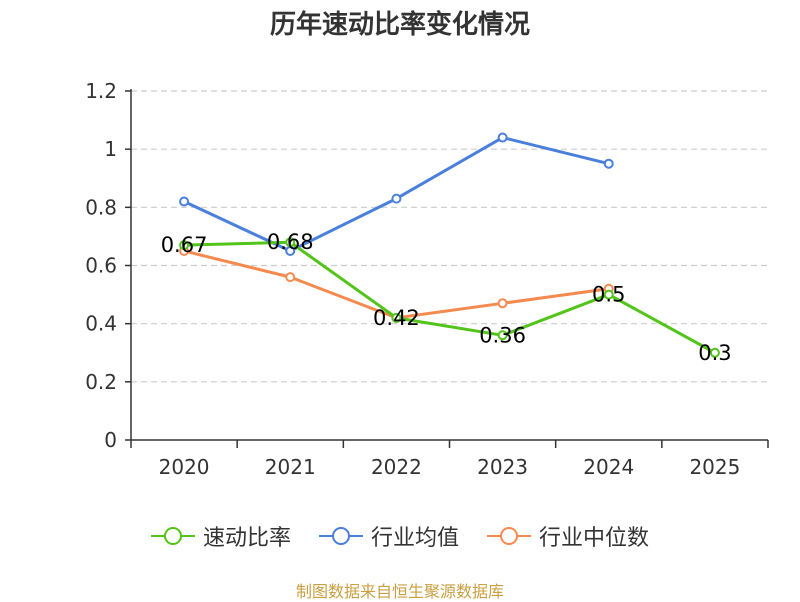 Image resolution: width=800 pixels, height=602 pixels. What do you see at coordinates (714, 467) in the screenshot?
I see `x-tick-label: 2025` at bounding box center [714, 467].